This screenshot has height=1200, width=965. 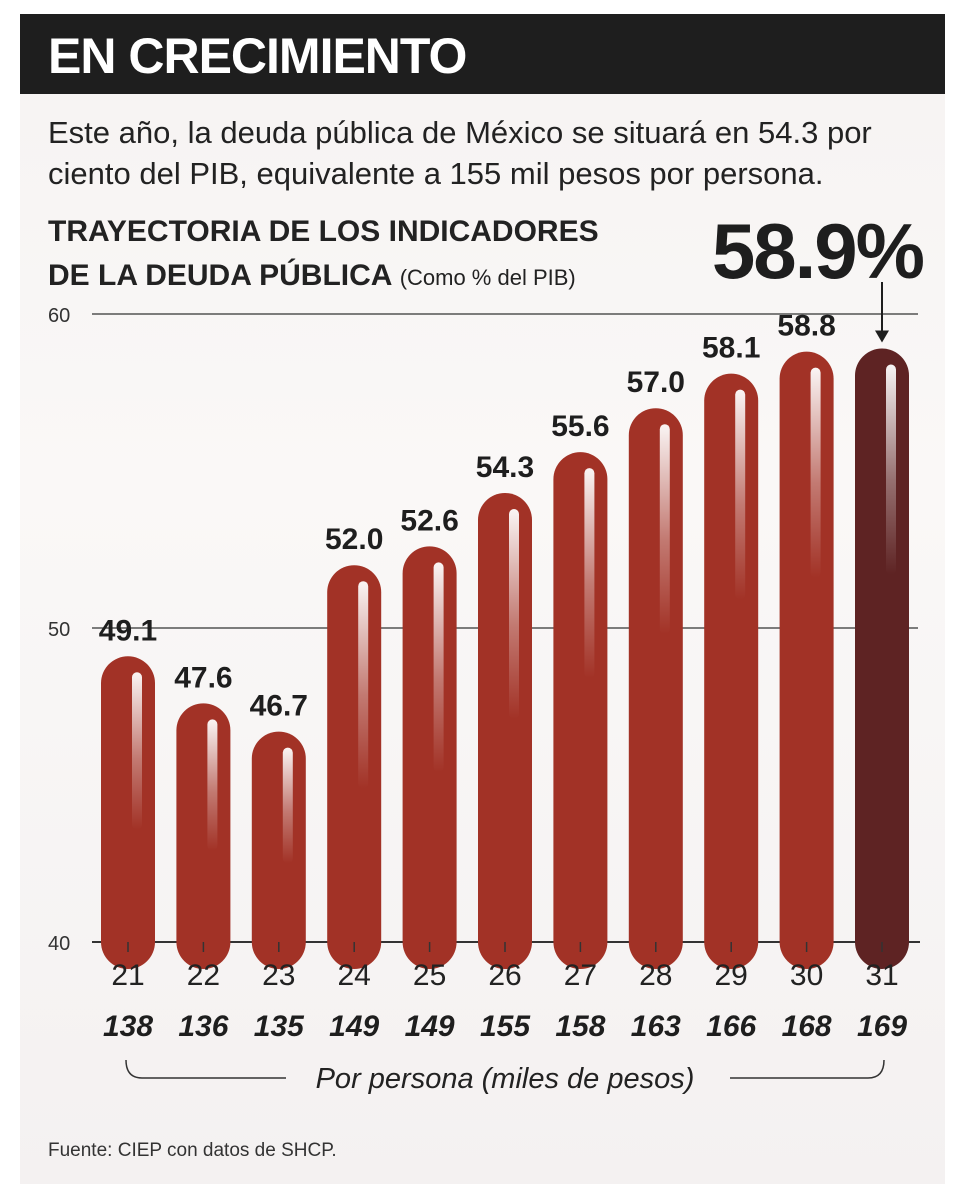 What do you see at coordinates (430, 1026) in the screenshot?
I see `per-person-value-25: 149` at bounding box center [430, 1026].